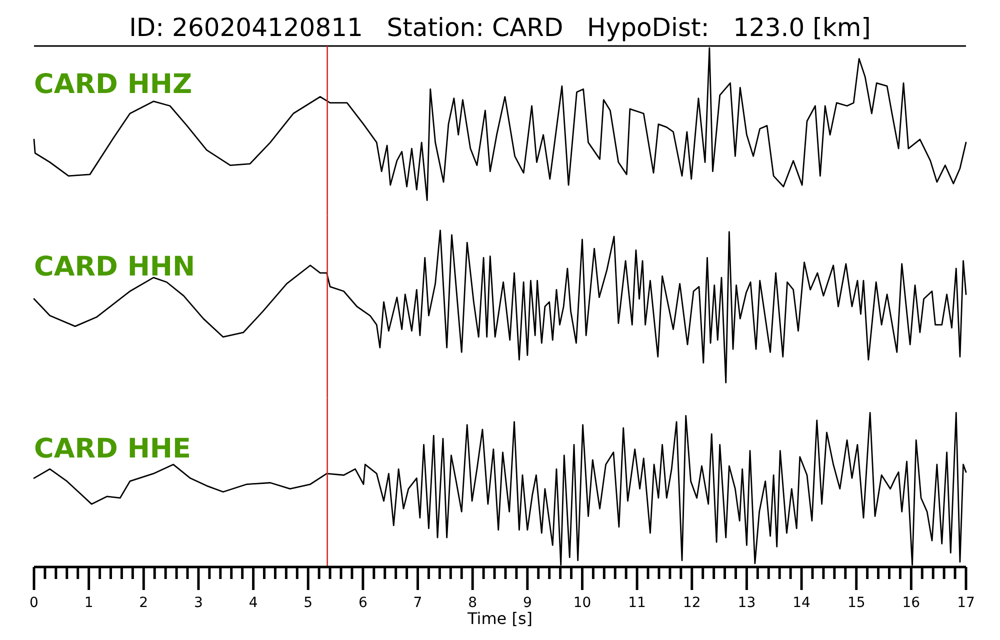  Describe the element at coordinates (113, 84) in the screenshot. I see `series-label: CARD HHZ` at that location.